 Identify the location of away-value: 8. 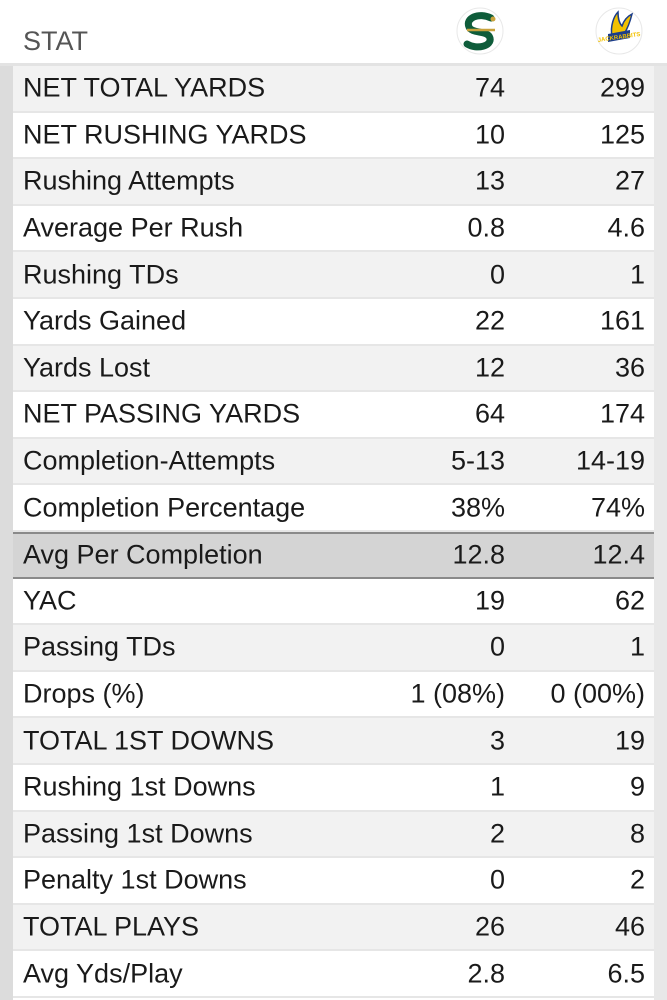
(637, 833).